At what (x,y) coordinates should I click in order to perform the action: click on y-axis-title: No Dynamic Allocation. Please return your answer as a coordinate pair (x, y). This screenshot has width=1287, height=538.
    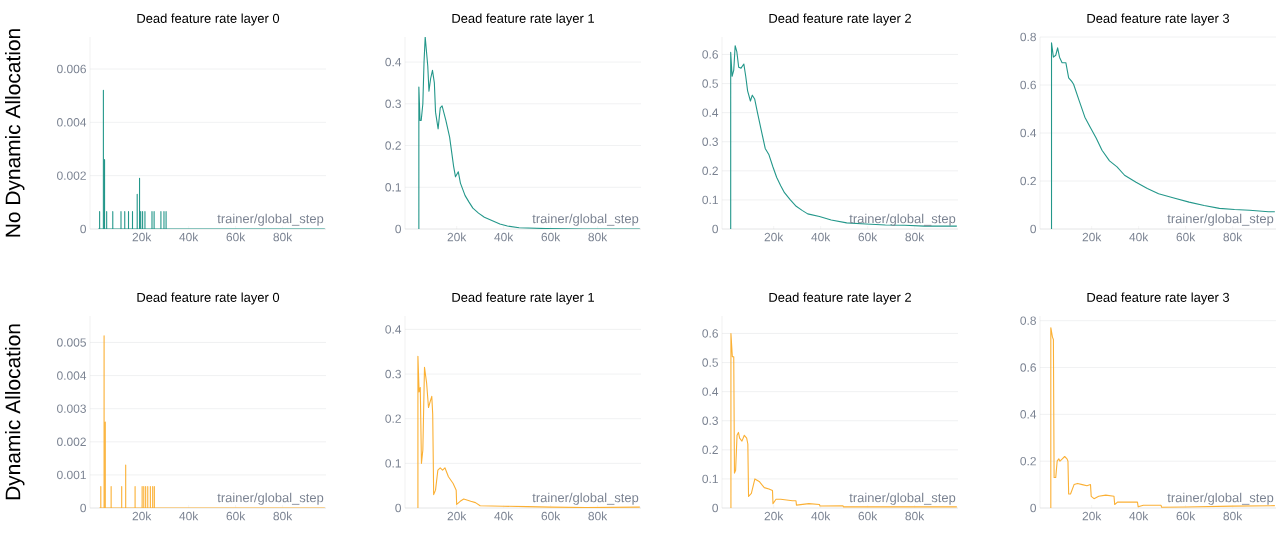
    Looking at the image, I should click on (14, 133).